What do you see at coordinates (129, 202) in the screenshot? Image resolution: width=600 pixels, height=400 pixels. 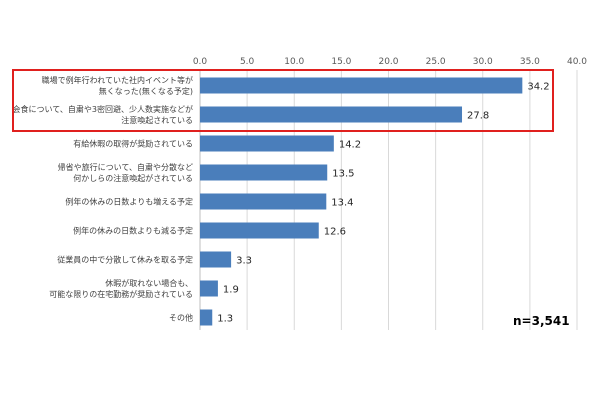 I see `category-label: 例年の休みの日数よりも増える予定` at bounding box center [129, 202].